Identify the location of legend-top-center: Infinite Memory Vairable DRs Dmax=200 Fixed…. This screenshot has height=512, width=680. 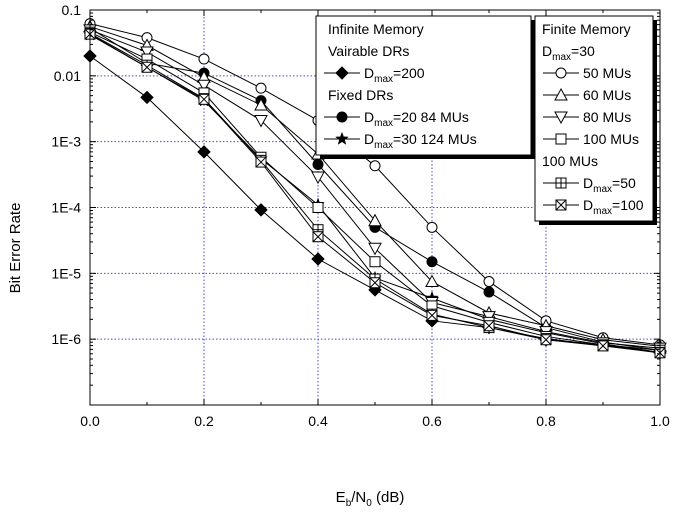
(425, 87).